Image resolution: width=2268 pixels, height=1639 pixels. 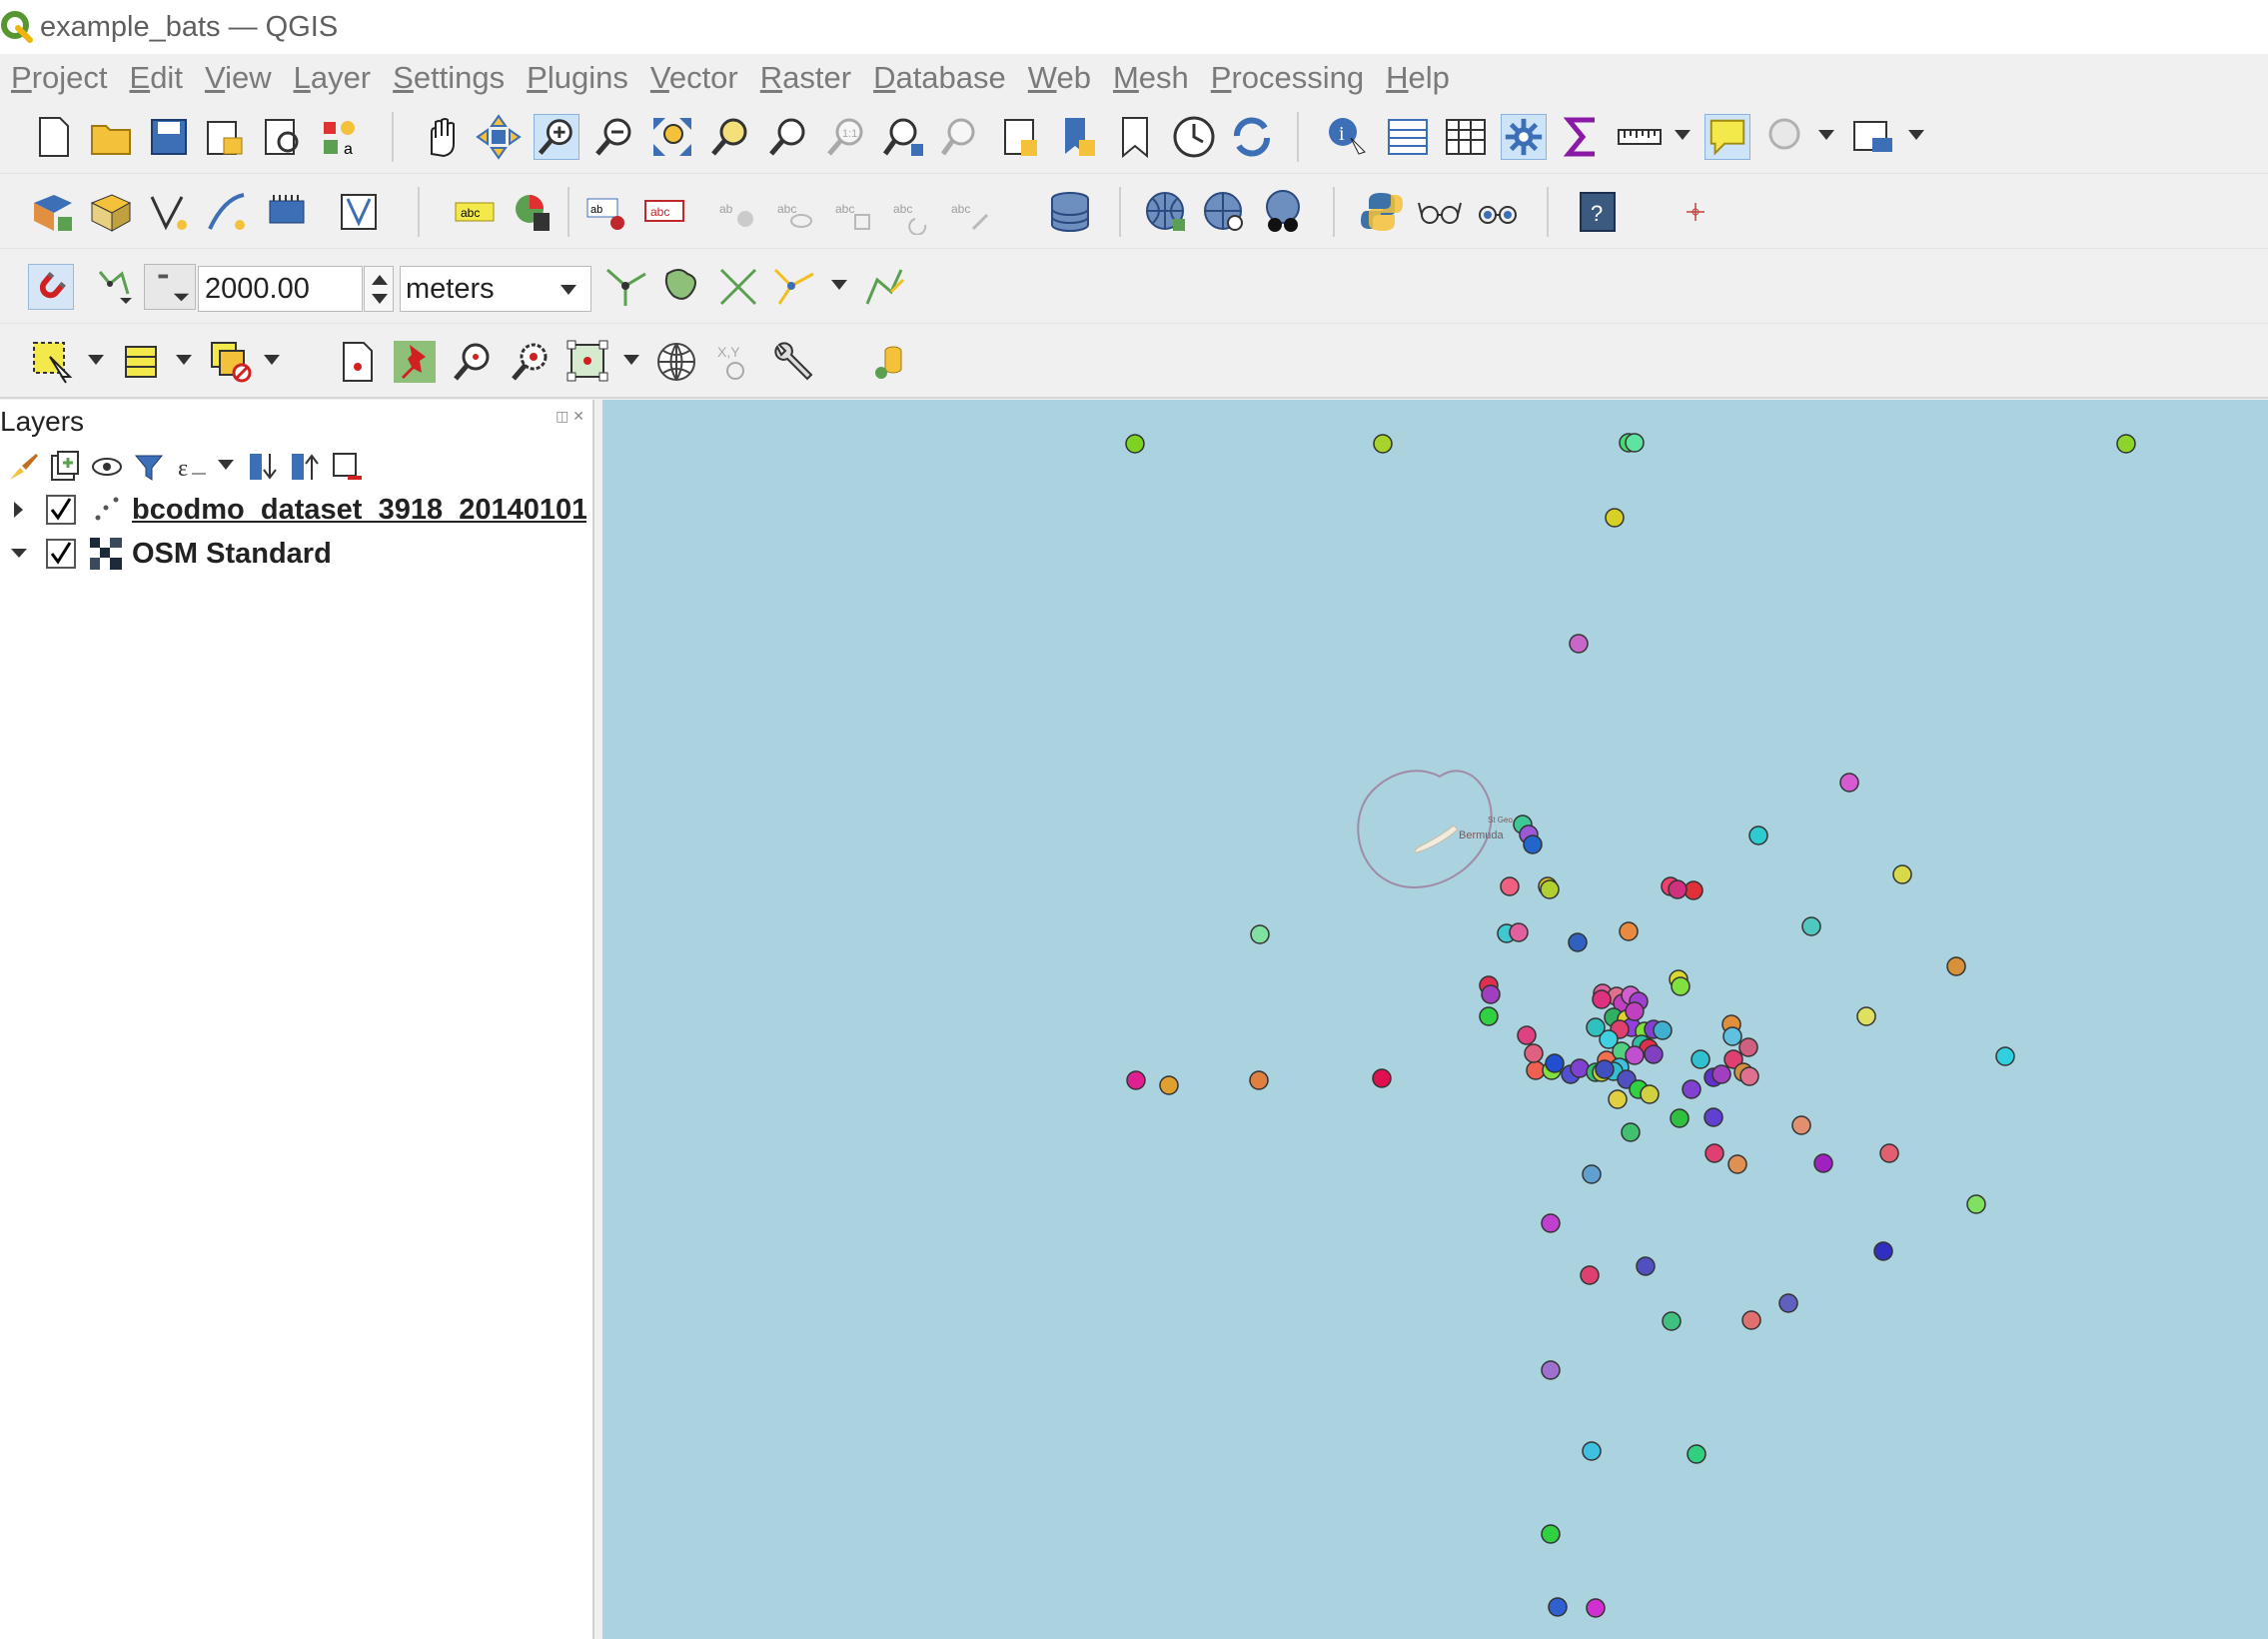 What do you see at coordinates (23, 467) in the screenshot?
I see `style-brush-icon` at bounding box center [23, 467].